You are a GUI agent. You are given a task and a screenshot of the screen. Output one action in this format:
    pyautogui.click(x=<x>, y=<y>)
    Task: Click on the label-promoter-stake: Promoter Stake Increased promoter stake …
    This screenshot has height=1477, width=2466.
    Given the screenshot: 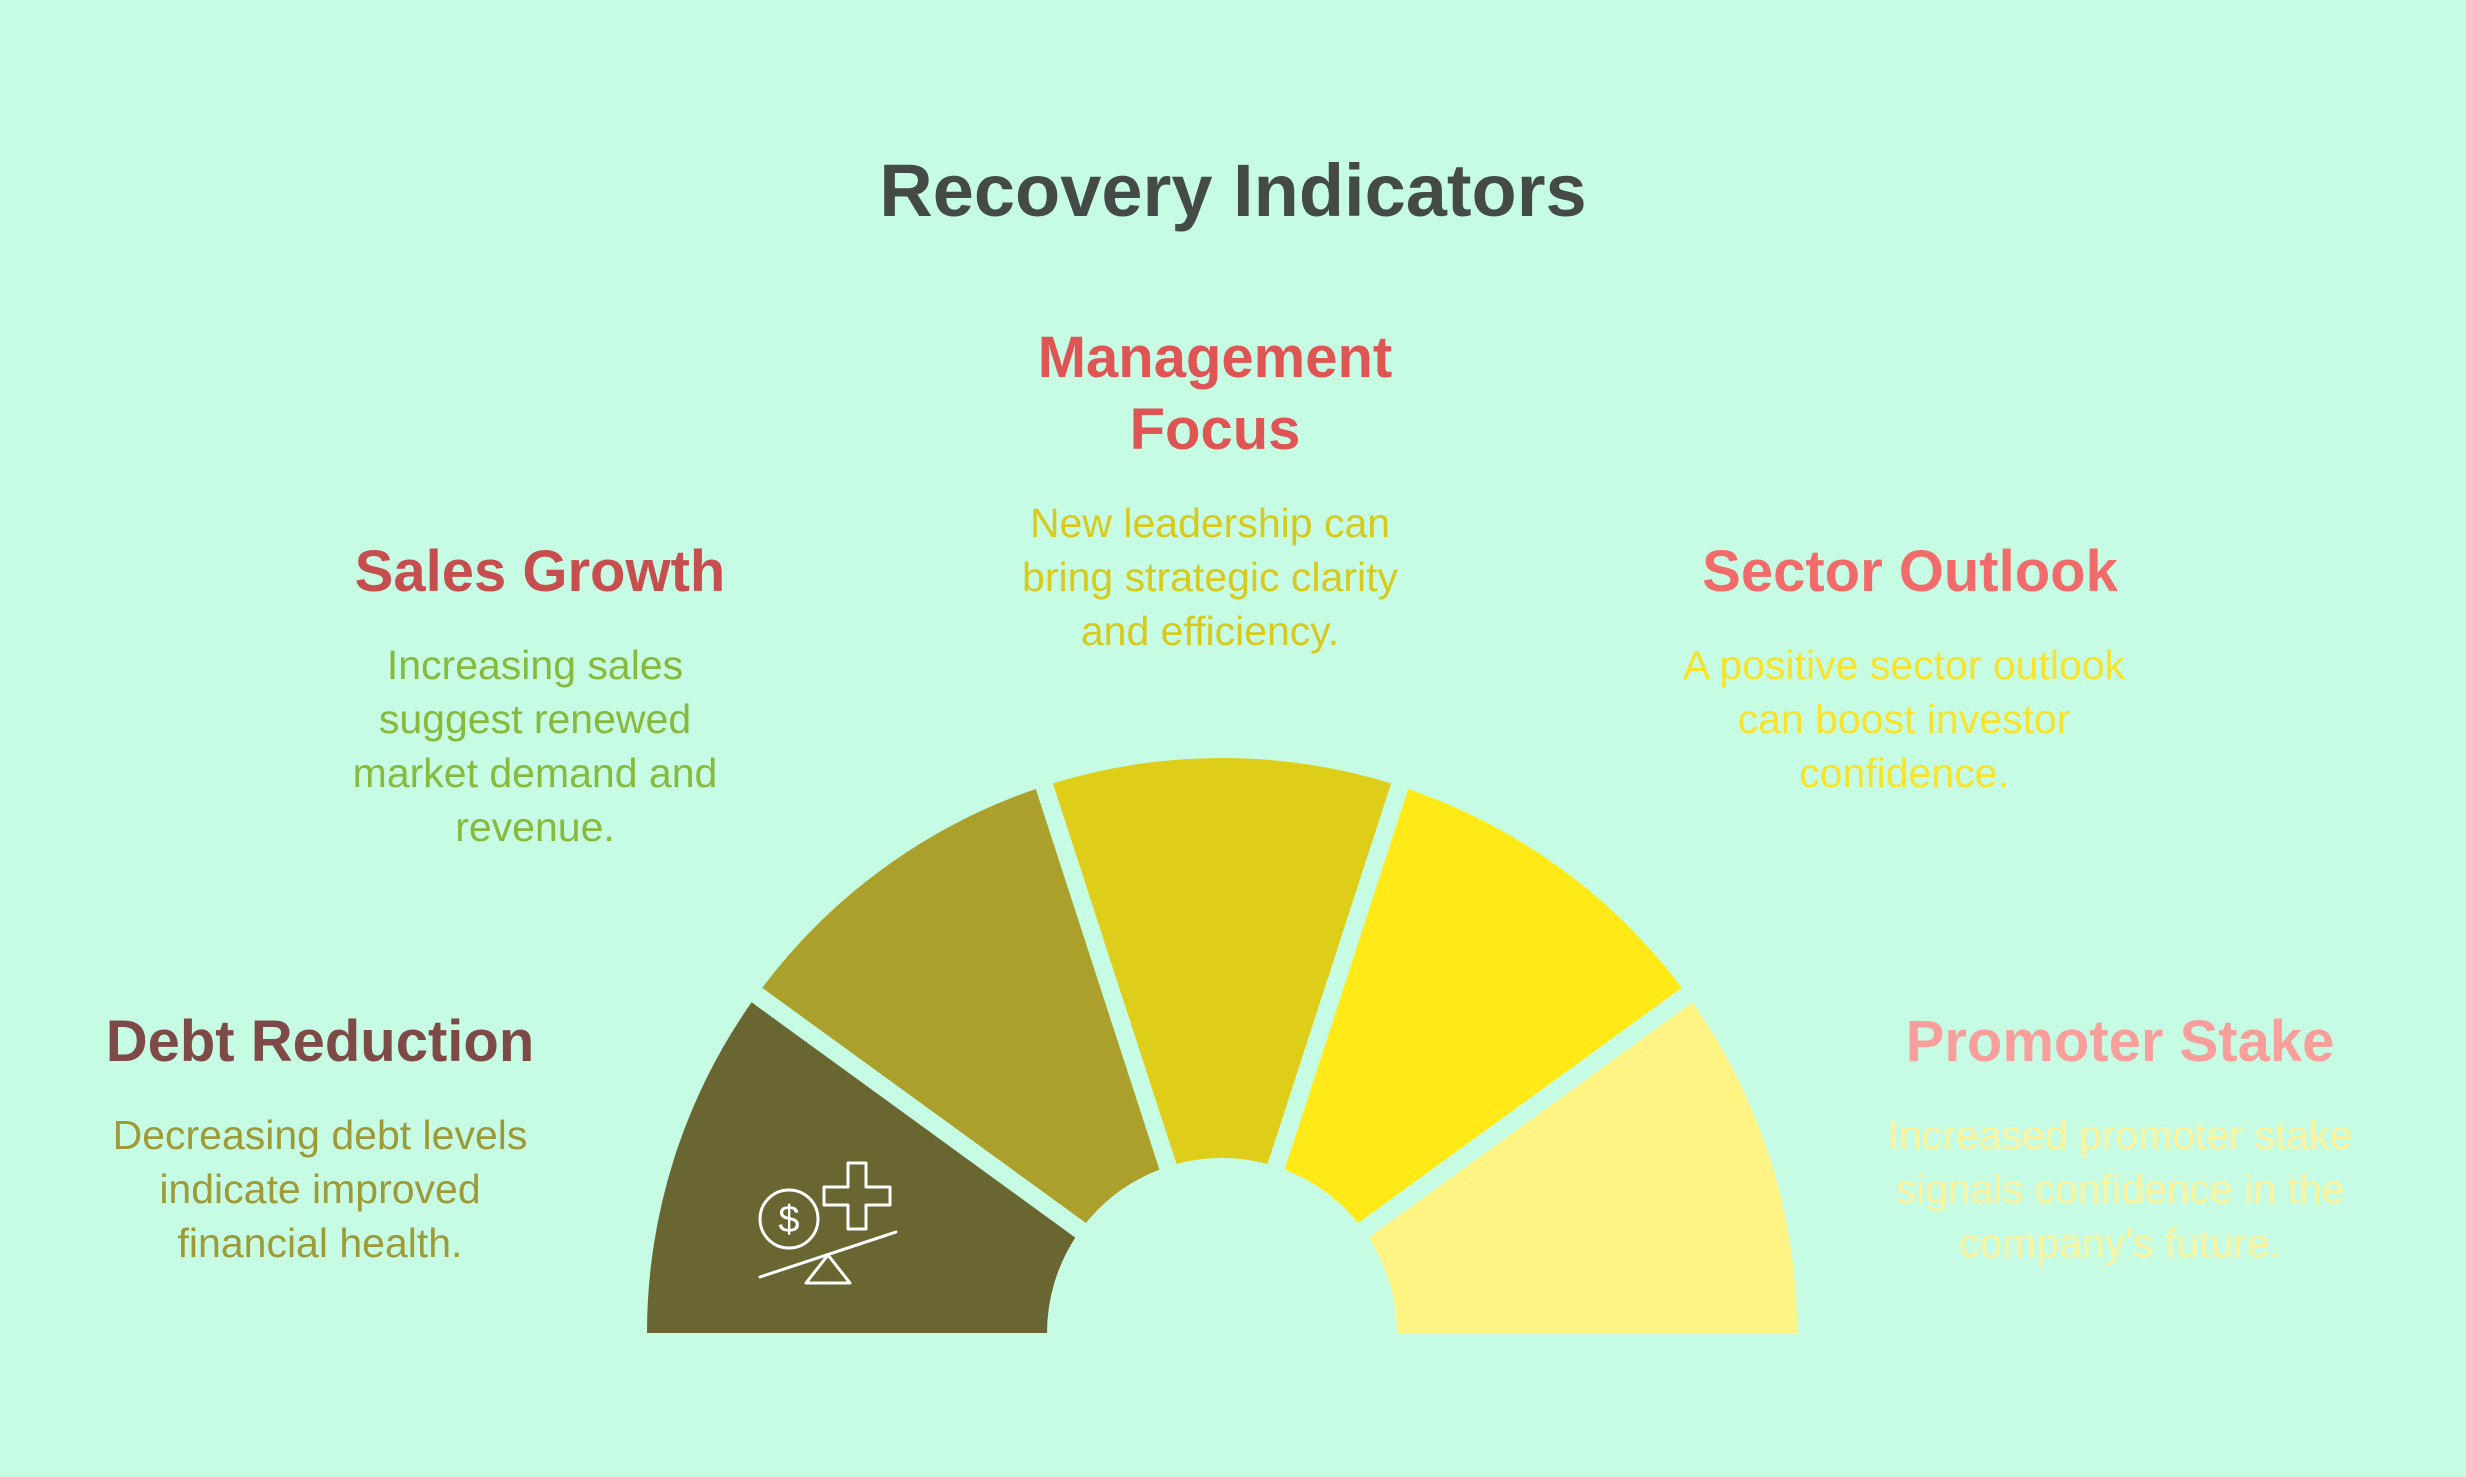 What is the action you would take?
    pyautogui.click(x=2120, y=1138)
    